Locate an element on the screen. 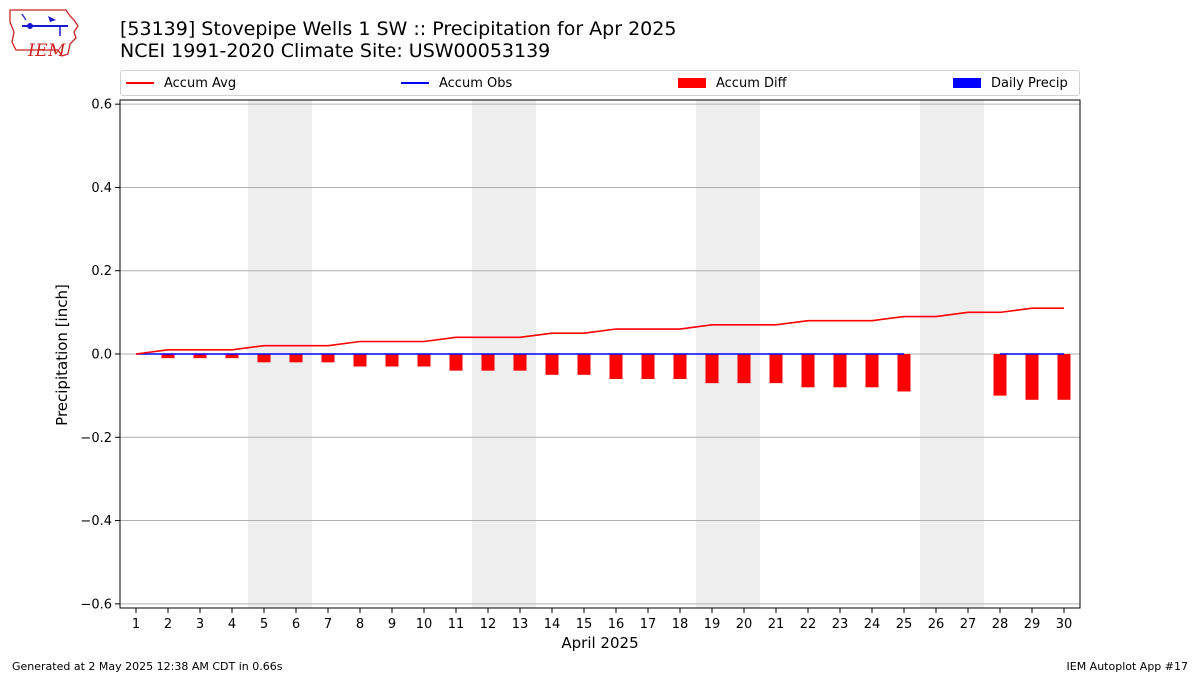 The height and width of the screenshot is (675, 1200). x-tick-label: 20 is located at coordinates (744, 624).